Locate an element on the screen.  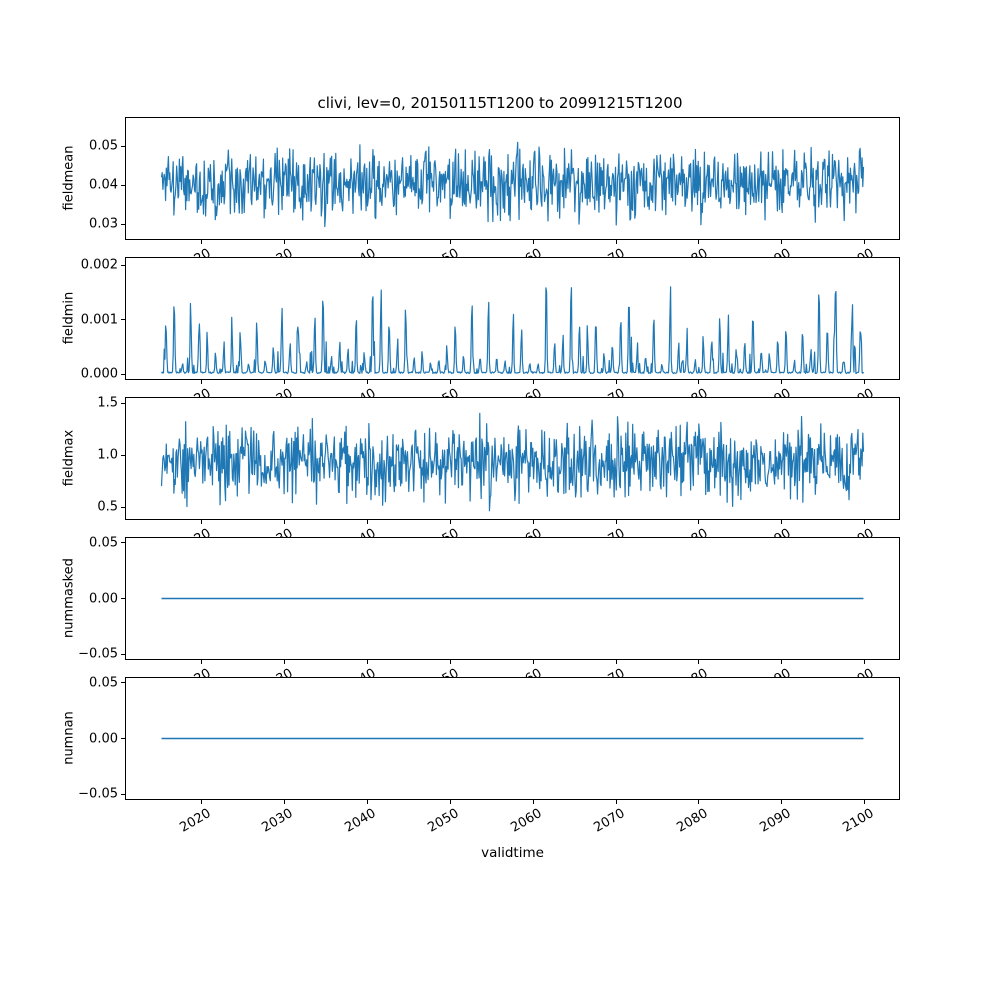
x-tick-label: 2070 is located at coordinates (609, 821).